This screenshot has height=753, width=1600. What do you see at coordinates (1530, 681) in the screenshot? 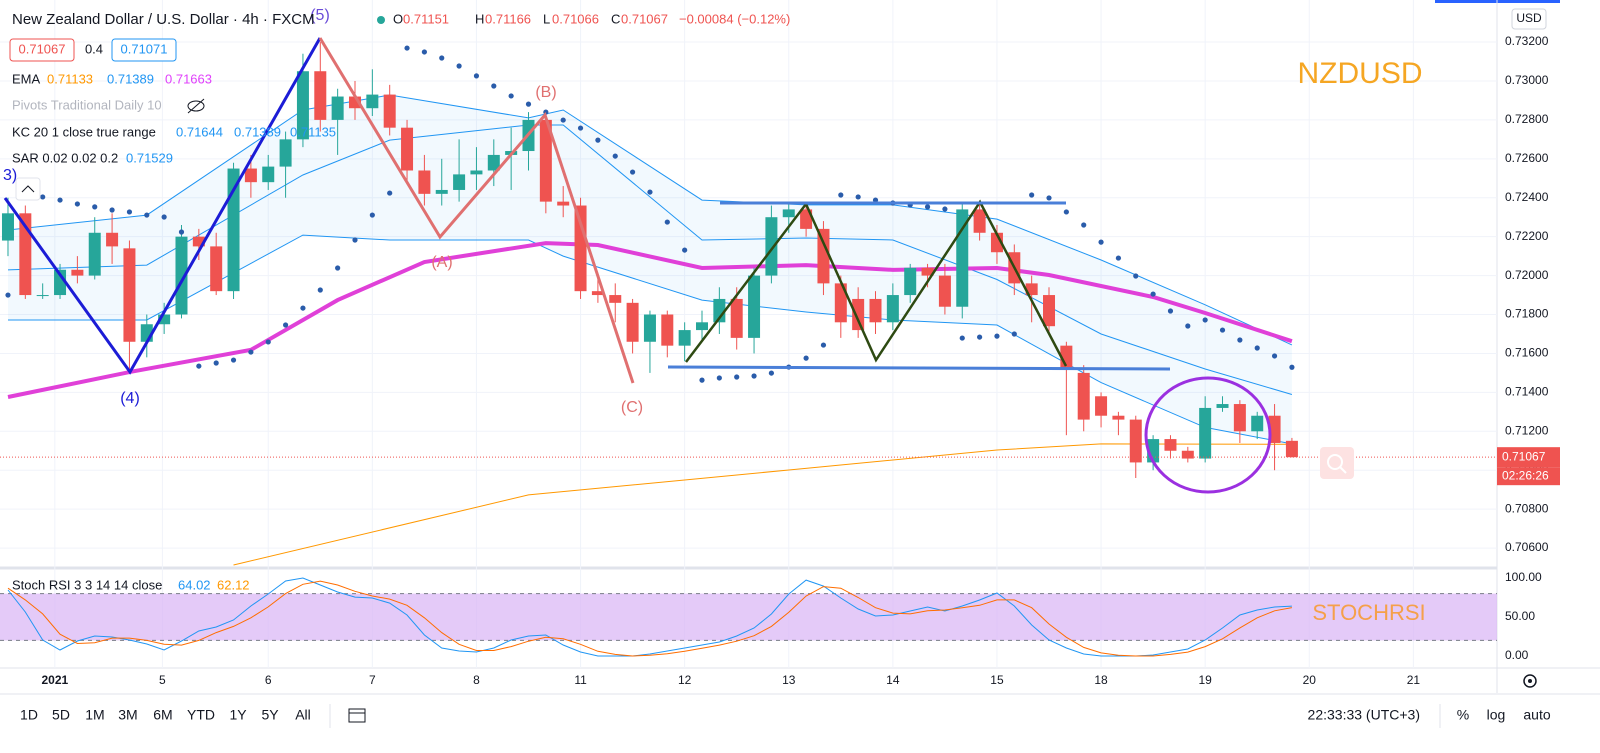
I see `settings-icon` at bounding box center [1530, 681].